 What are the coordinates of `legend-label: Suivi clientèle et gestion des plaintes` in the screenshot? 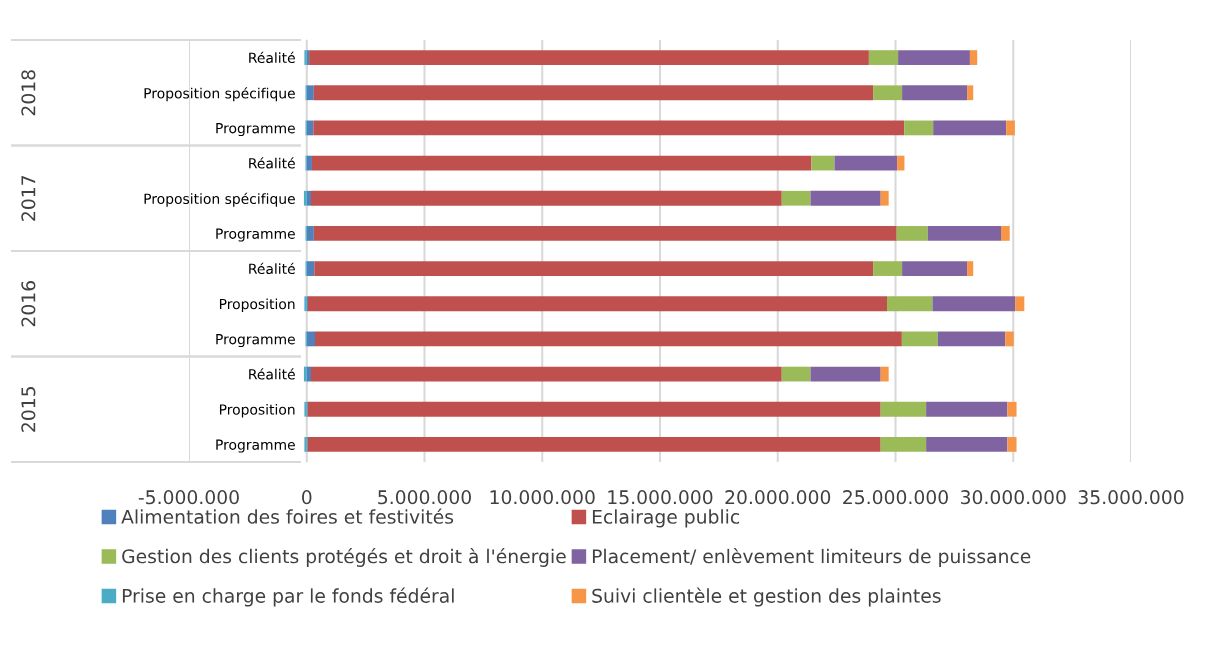 It's located at (766, 597).